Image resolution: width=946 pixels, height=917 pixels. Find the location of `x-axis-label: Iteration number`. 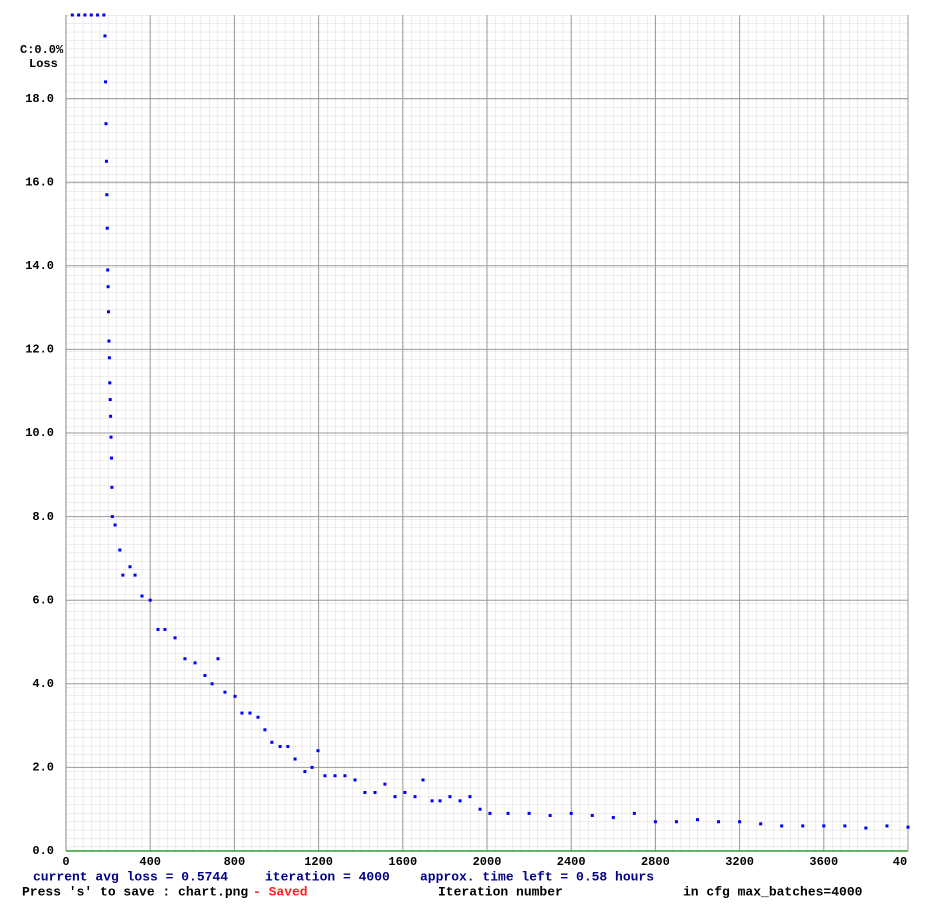

x-axis-label: Iteration number is located at coordinates (500, 891).